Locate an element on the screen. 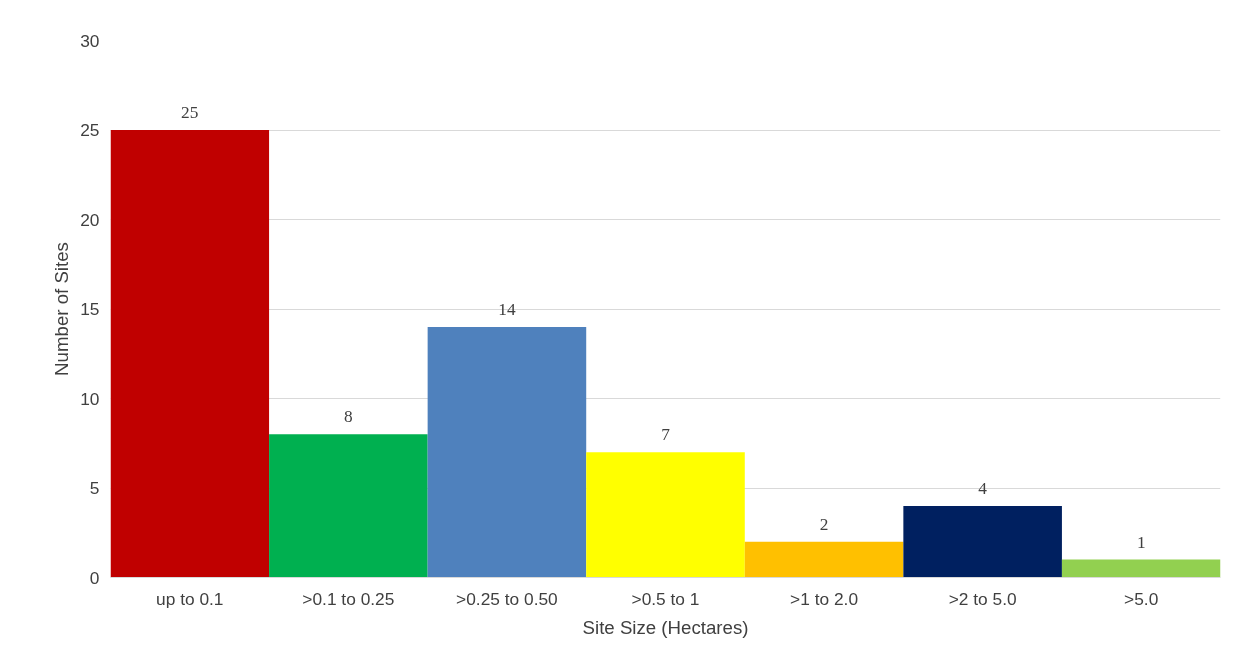  y-tick-label: 10 is located at coordinates (90, 398).